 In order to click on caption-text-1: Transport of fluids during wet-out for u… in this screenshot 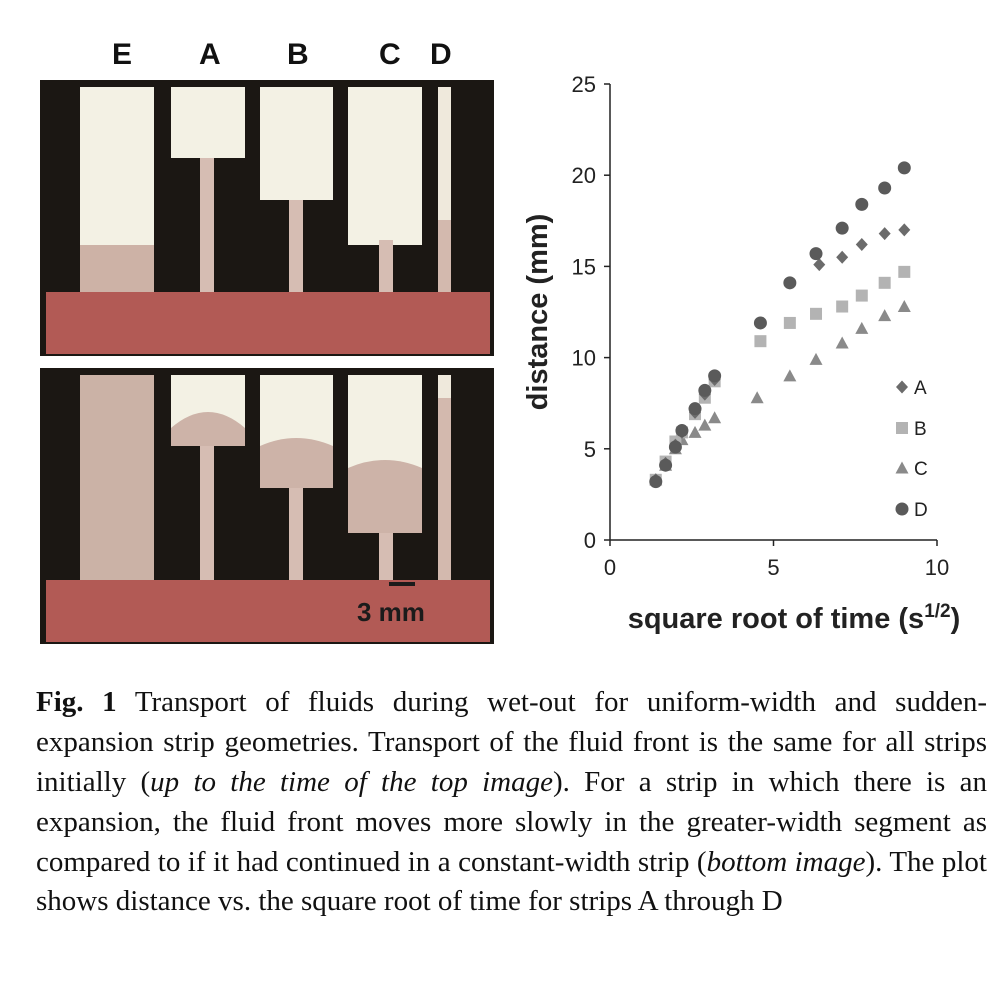, I will do `click(511, 742)`.